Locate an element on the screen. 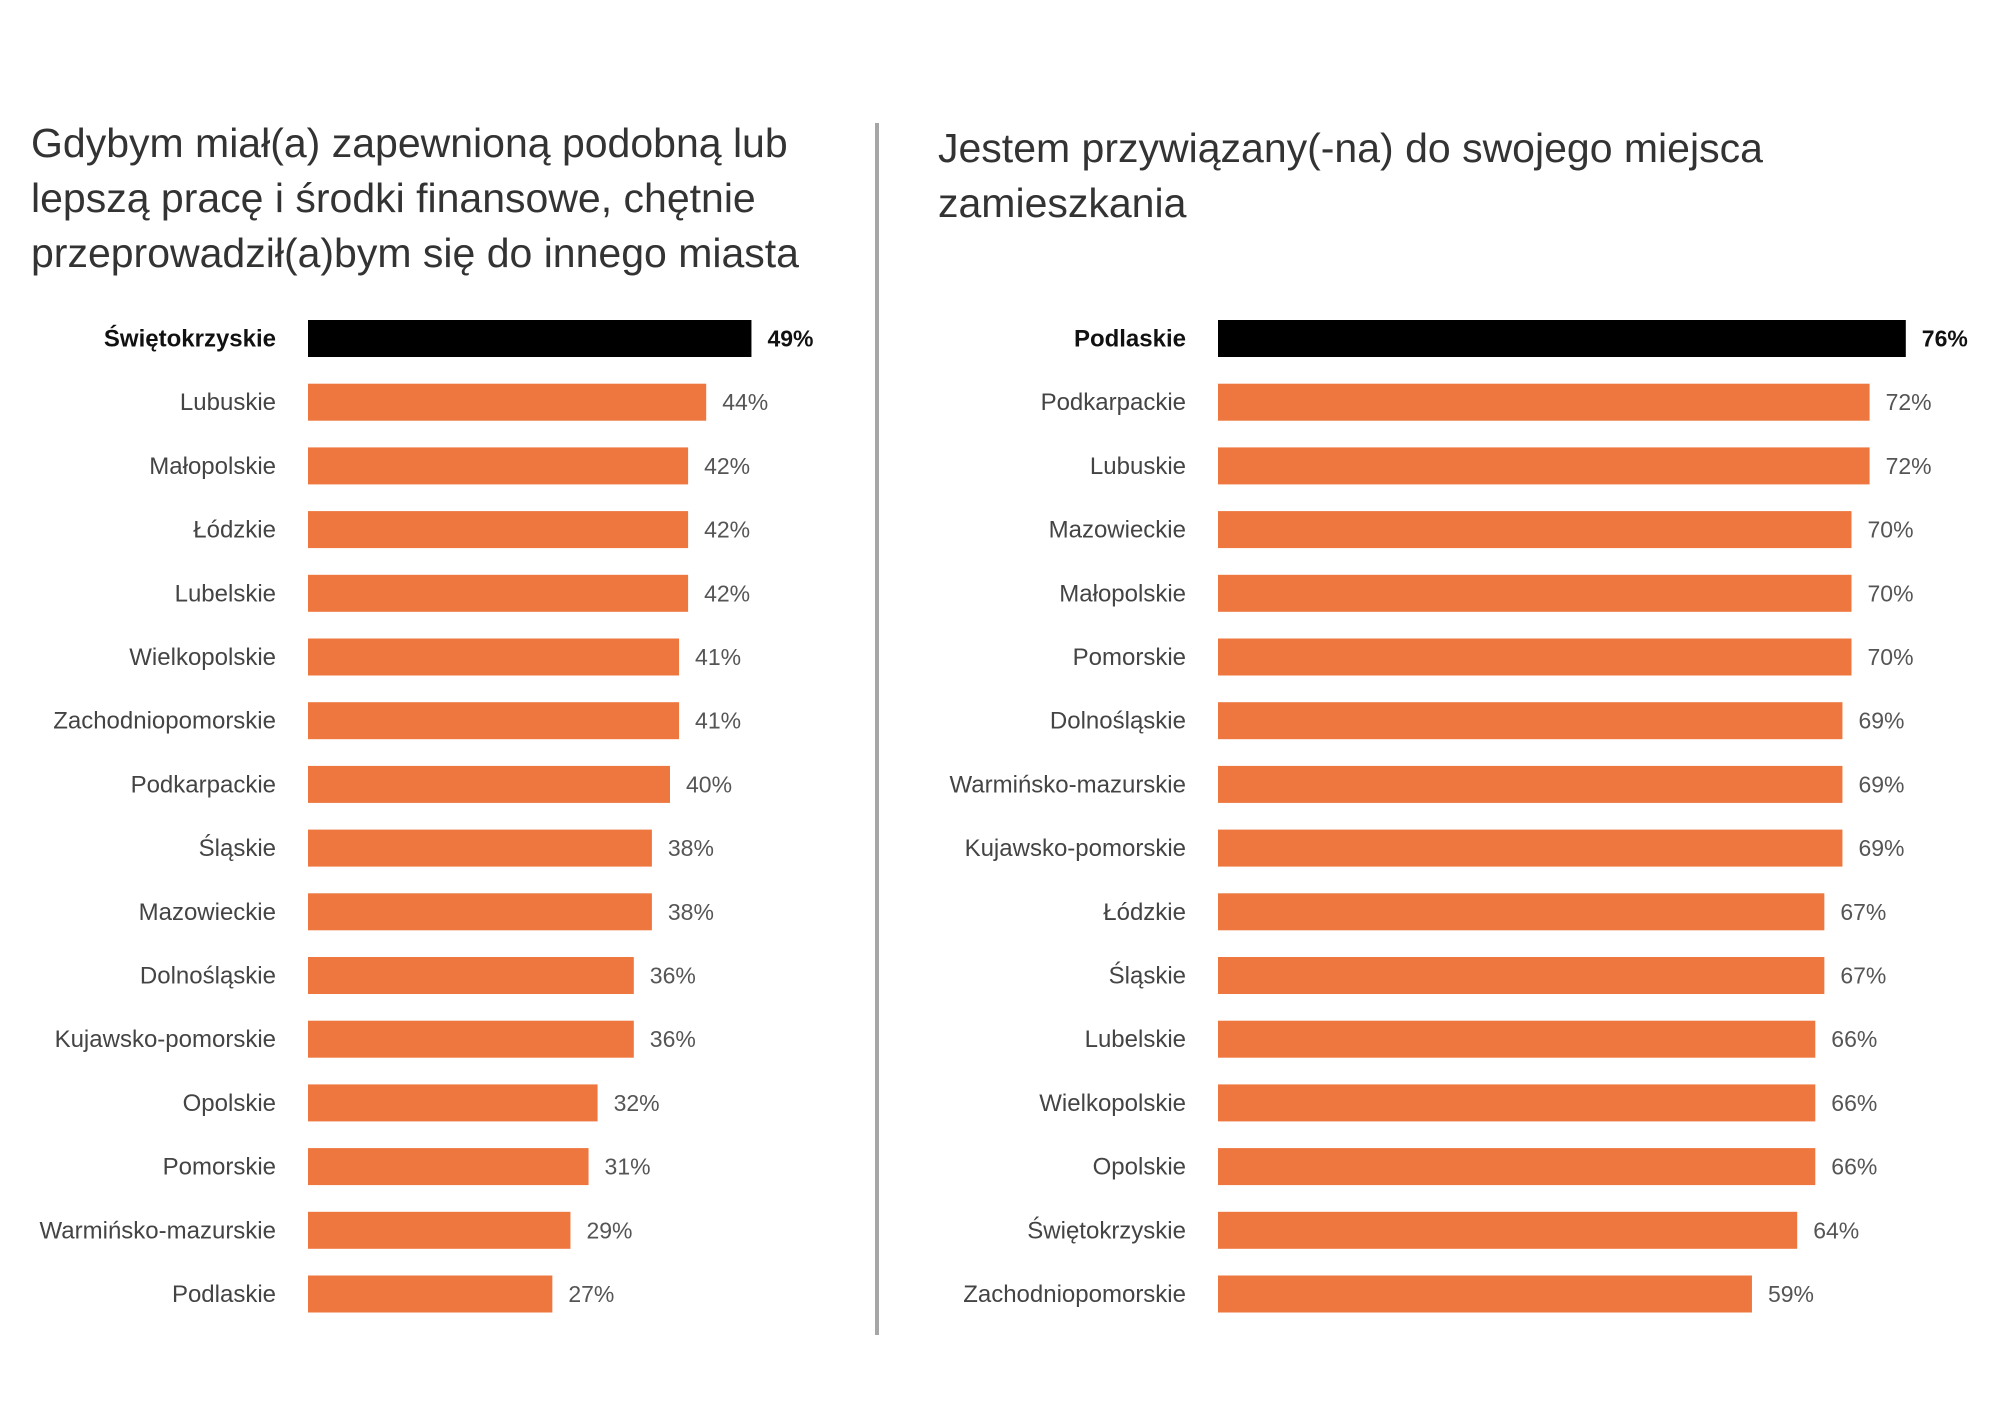  value-label: 64% is located at coordinates (1836, 1230).